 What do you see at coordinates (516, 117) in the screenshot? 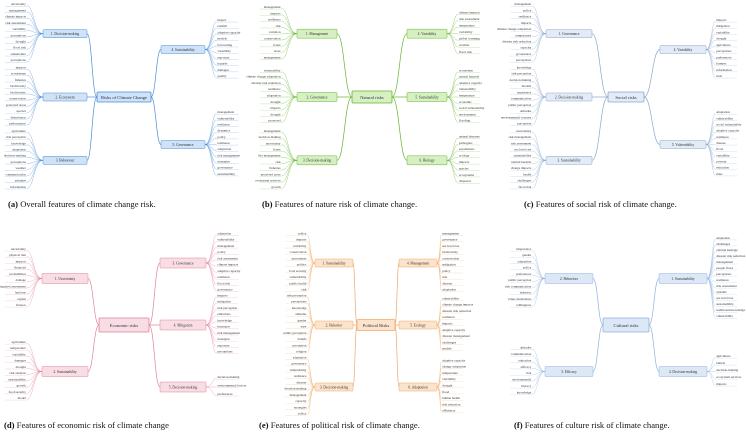
I see `leaf-keyword: environmental concern` at bounding box center [516, 117].